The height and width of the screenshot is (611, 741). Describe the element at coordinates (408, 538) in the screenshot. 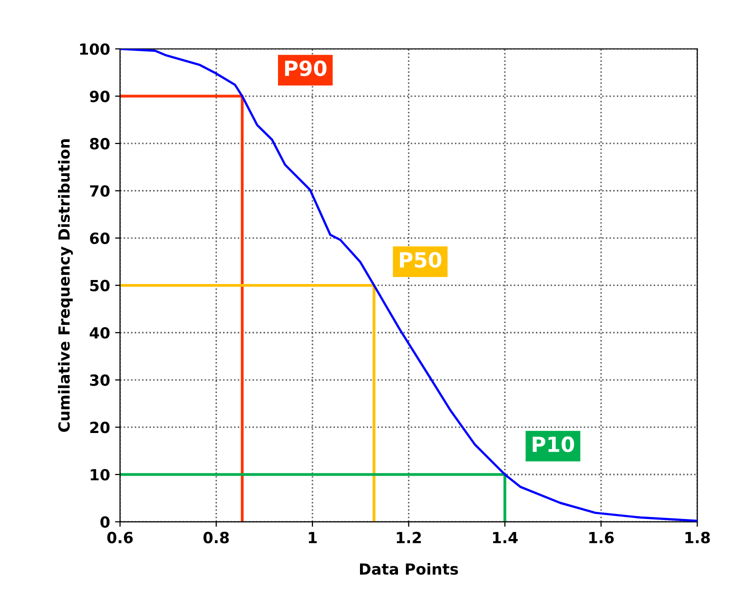

I see `x-tick-label: 1.2` at that location.